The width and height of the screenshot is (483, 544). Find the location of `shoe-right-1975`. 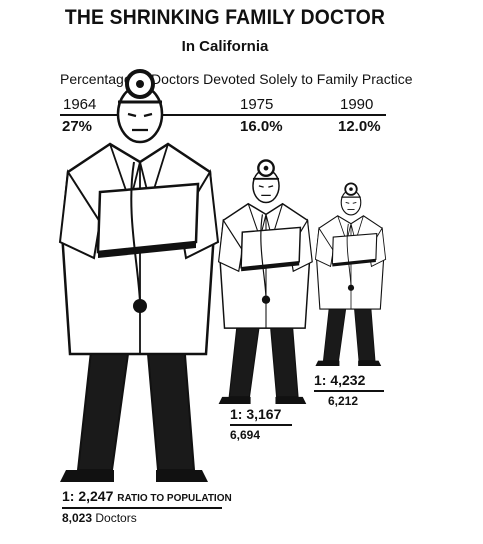

shoe-right-1975 is located at coordinates (291, 400).